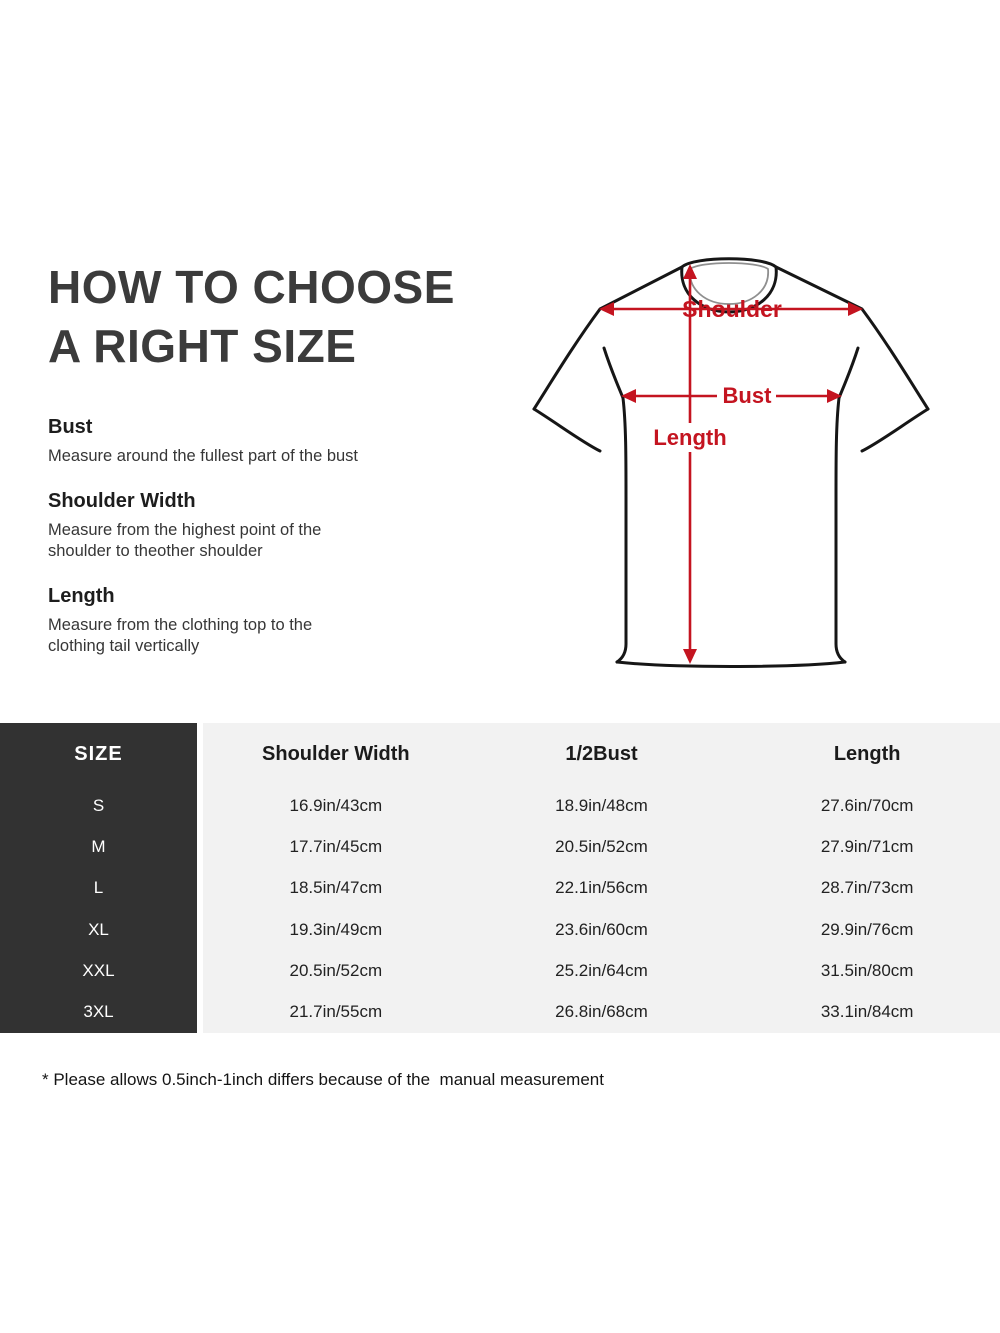  I want to click on tshirt-measurement-diagram: Shoulder Bust Length, so click(730, 467).